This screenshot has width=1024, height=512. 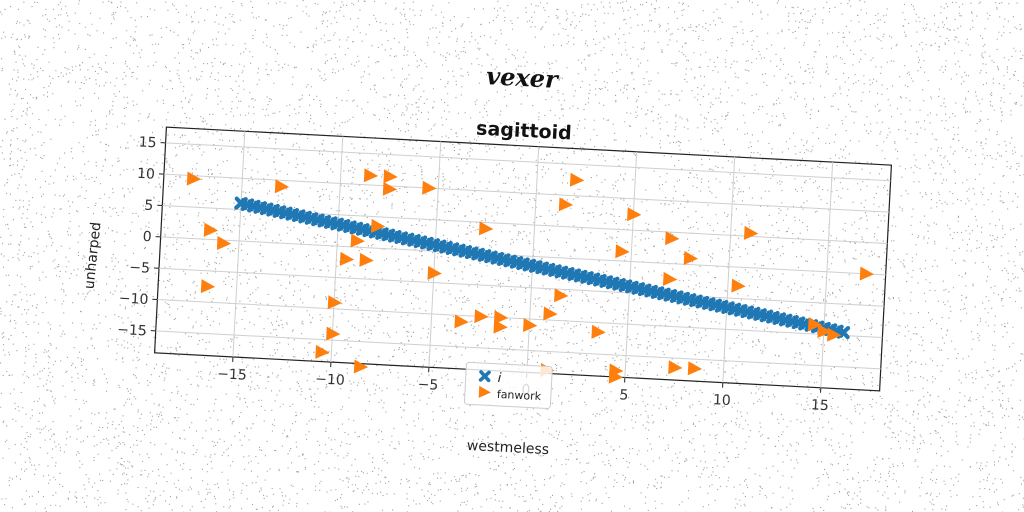 What do you see at coordinates (507, 448) in the screenshot?
I see `x-axis-label: westmeless` at bounding box center [507, 448].